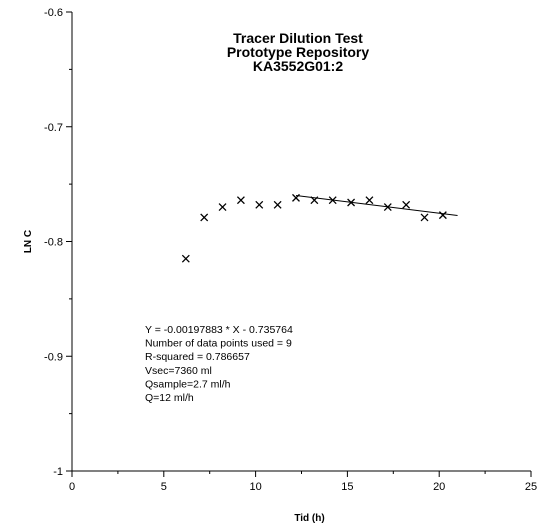 The image size is (544, 529). What do you see at coordinates (58, 472) in the screenshot?
I see `y-tick-label: -1` at bounding box center [58, 472].